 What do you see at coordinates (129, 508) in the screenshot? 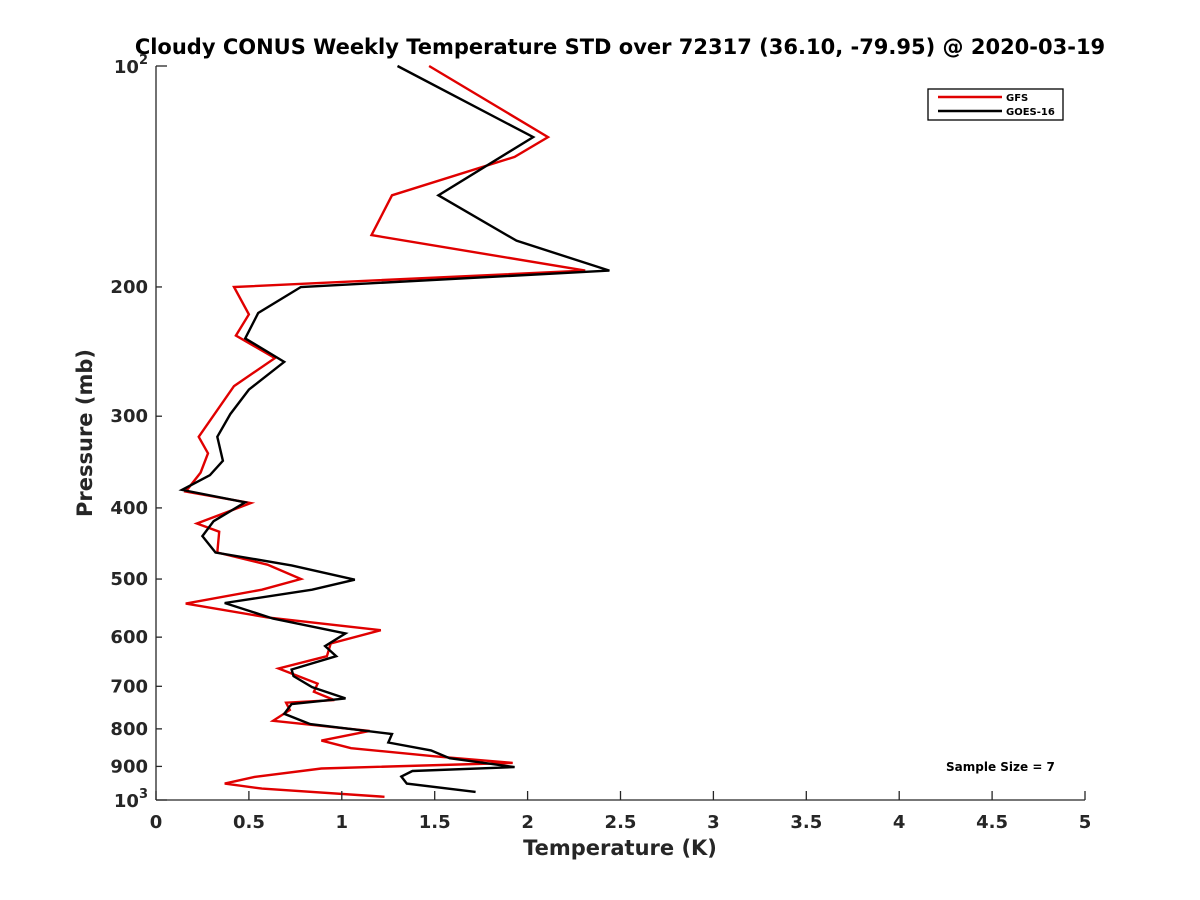
I see `y-tick-label: 400` at bounding box center [129, 508].